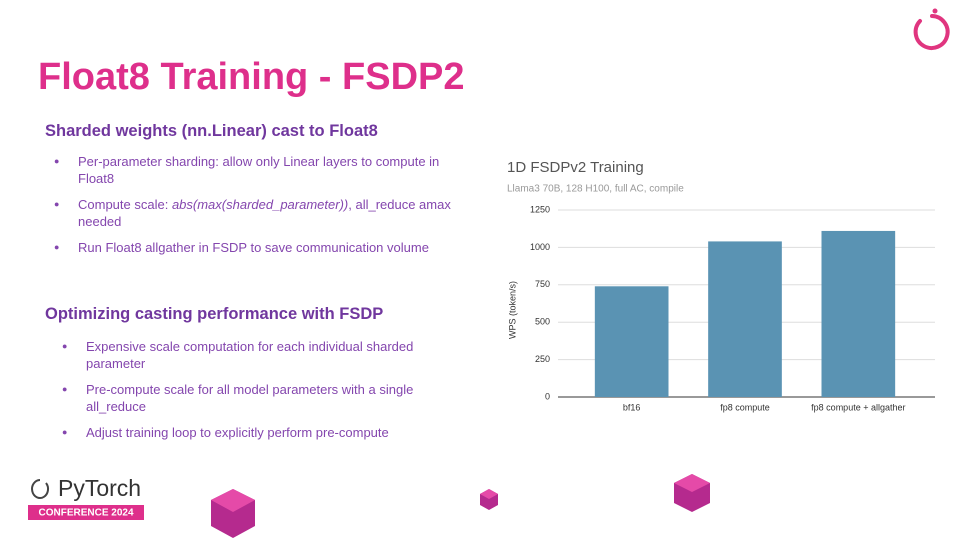 The width and height of the screenshot is (960, 540). Describe the element at coordinates (542, 359) in the screenshot. I see `y-tick-label: 250` at that location.